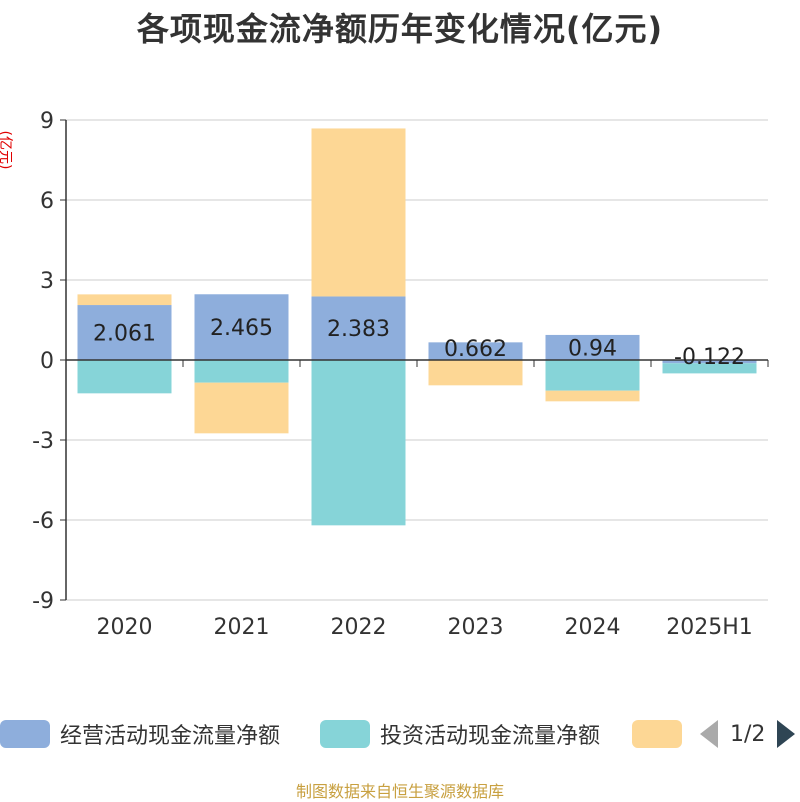 The image size is (800, 802). I want to click on y-tick-label: 9, so click(47, 121).